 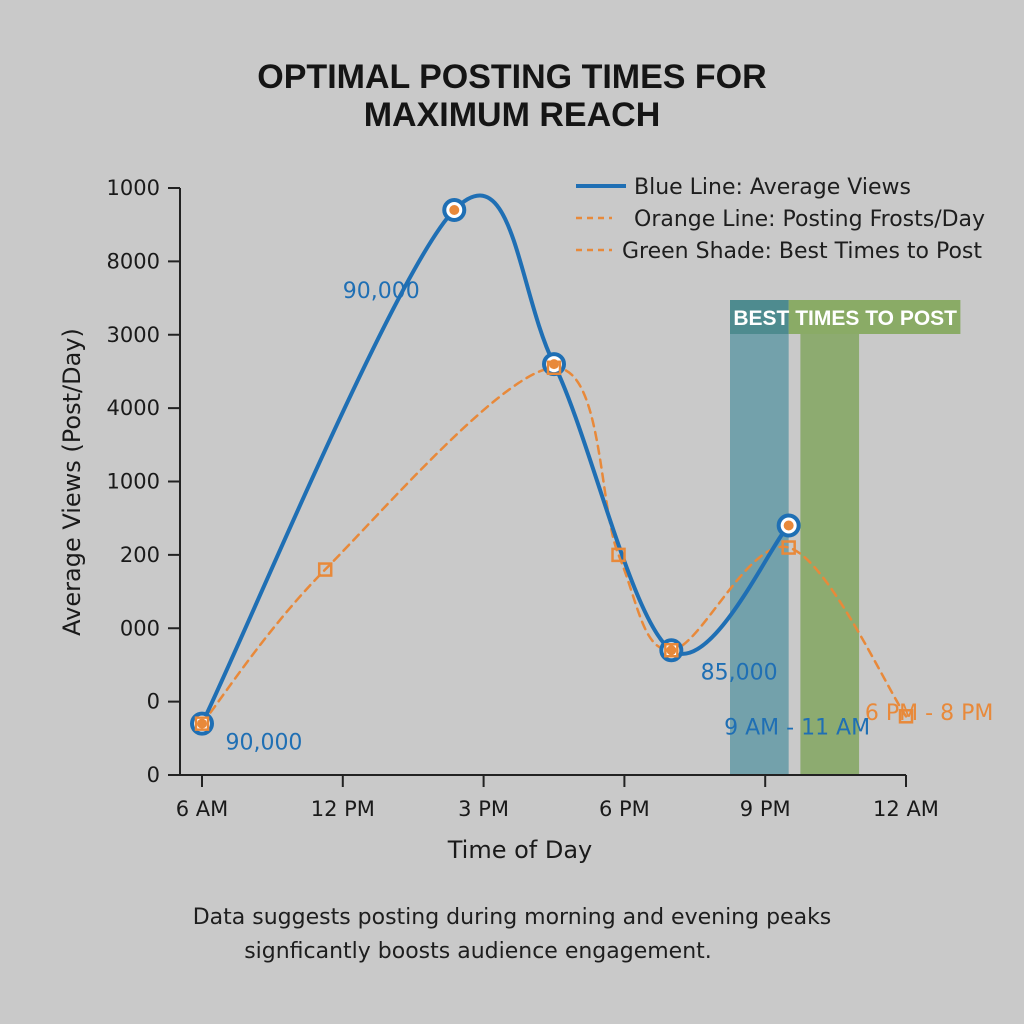 What do you see at coordinates (739, 673) in the screenshot?
I see `annotation-2: 85,000` at bounding box center [739, 673].